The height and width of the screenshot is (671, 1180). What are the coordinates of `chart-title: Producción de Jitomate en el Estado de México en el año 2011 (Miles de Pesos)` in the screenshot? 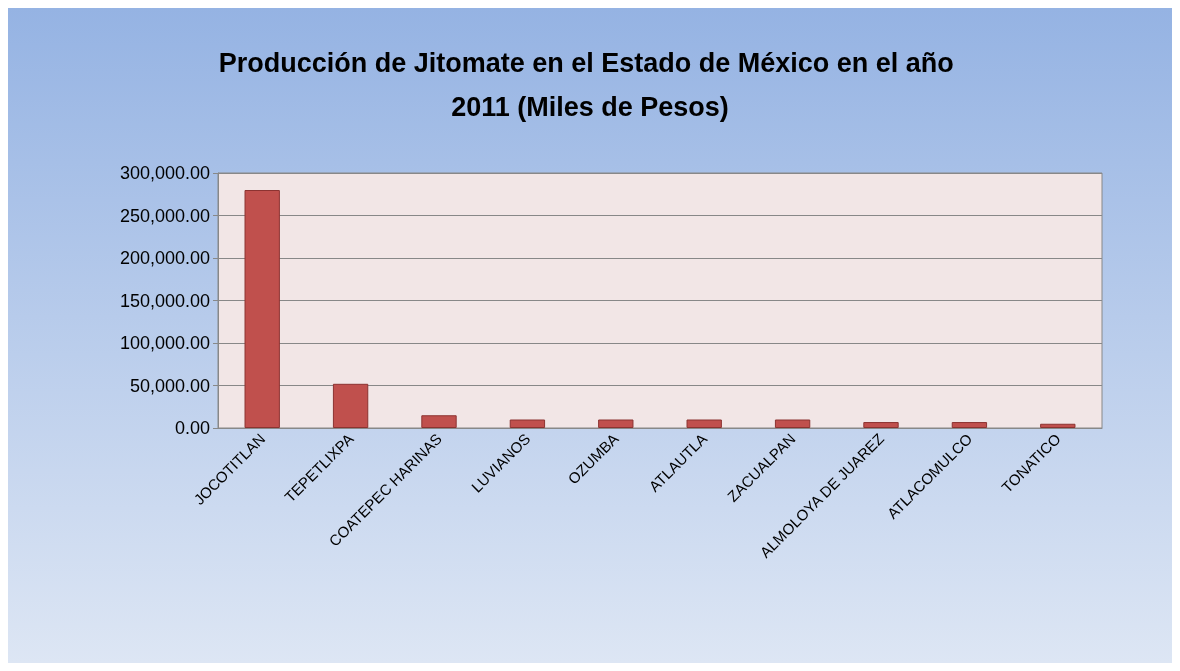 It's located at (590, 85).